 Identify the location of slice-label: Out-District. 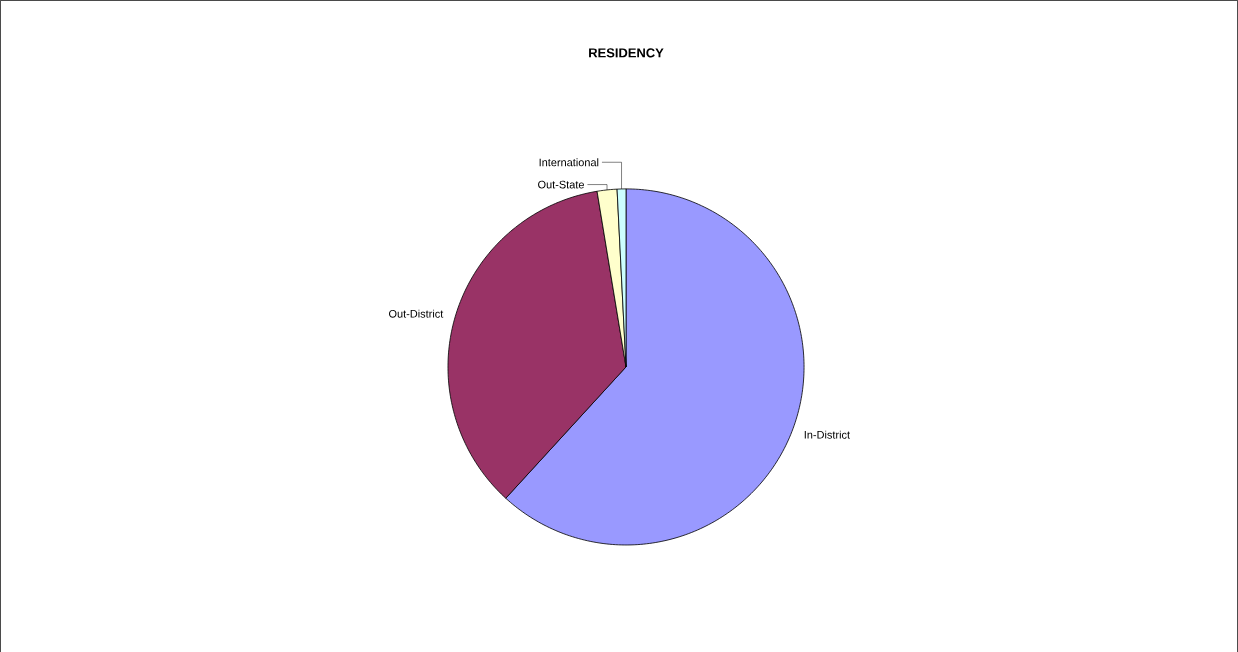
(416, 313).